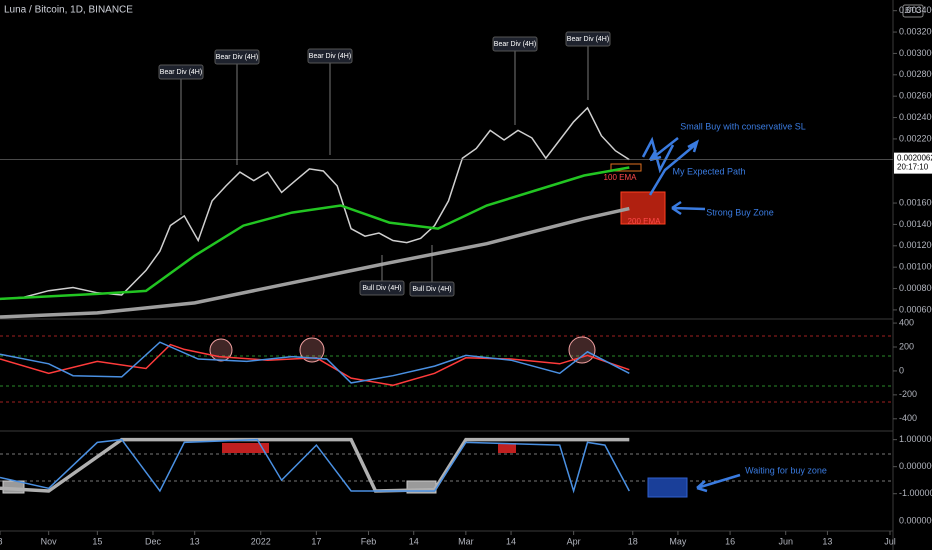  Describe the element at coordinates (915, 31) in the screenshot. I see `y-tick-label: 0.0032000` at that location.